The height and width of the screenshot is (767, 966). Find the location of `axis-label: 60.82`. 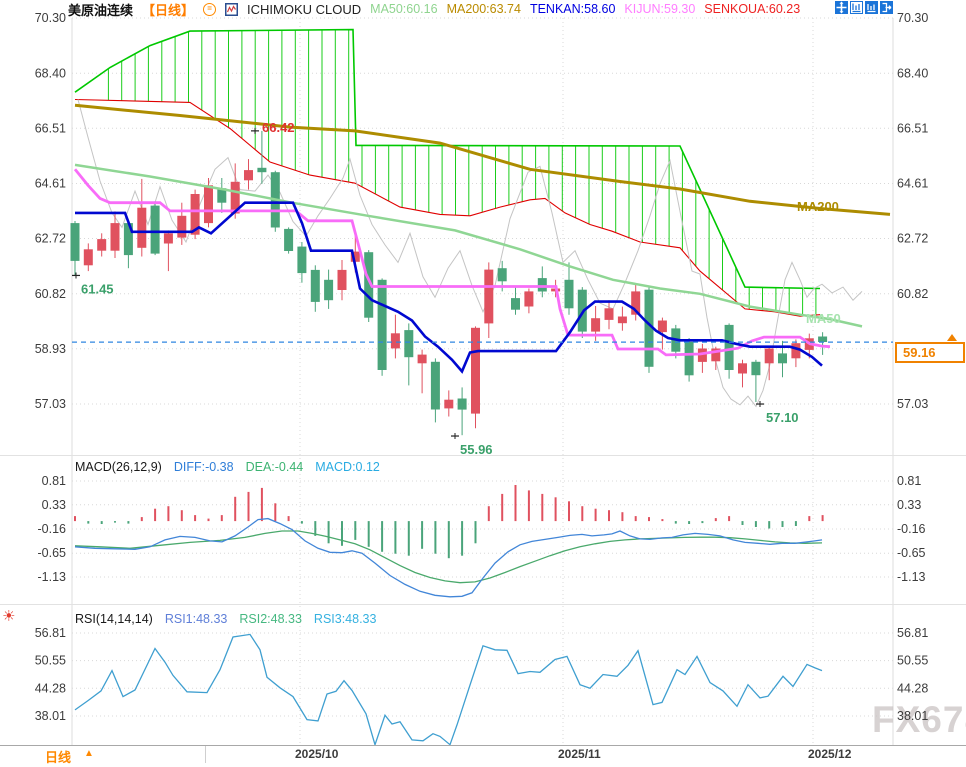

axis-label: 60.82 is located at coordinates (912, 294).